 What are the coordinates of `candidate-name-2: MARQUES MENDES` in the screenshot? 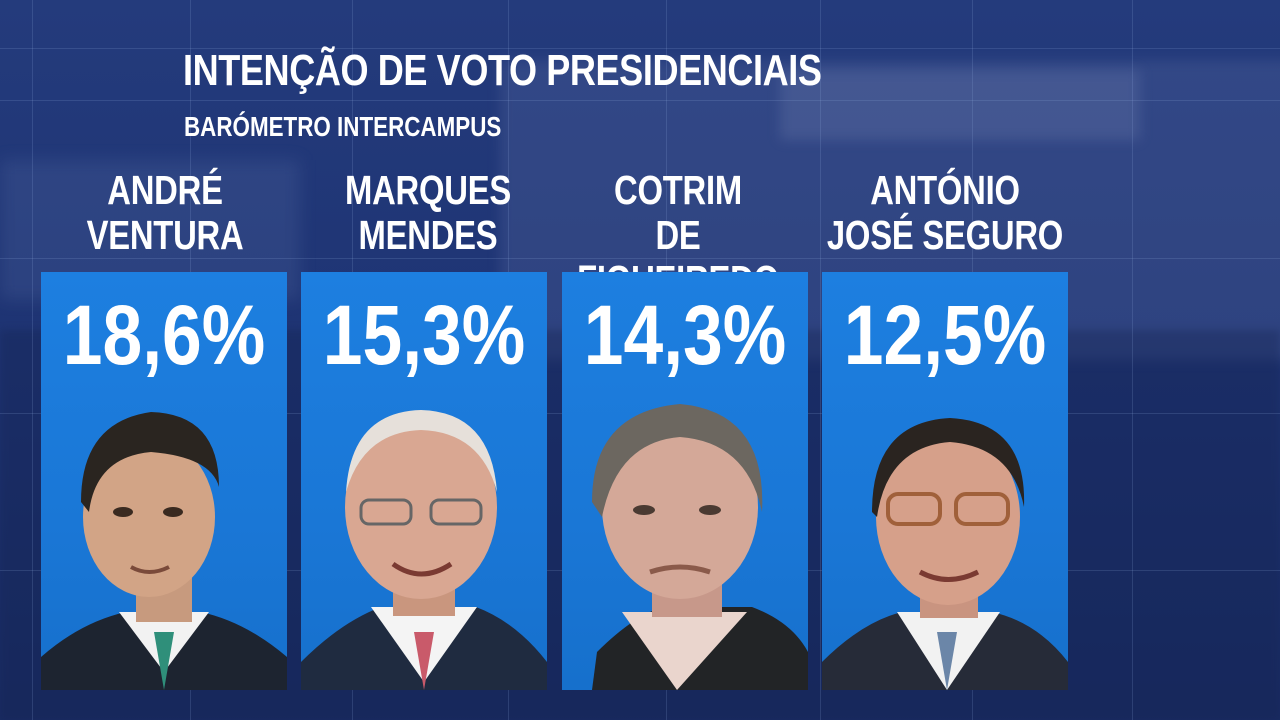 It's located at (428, 212).